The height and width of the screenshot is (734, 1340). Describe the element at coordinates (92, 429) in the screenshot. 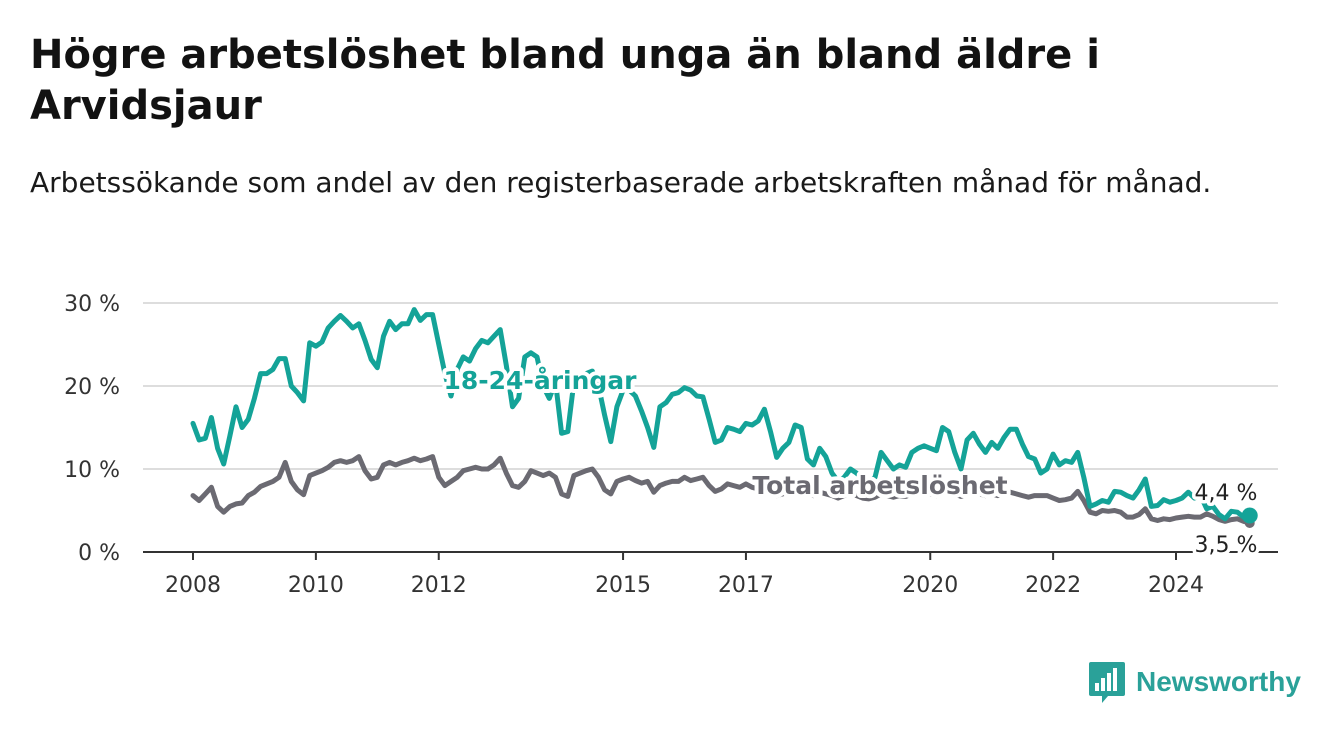

I see `y-axis-ticks: 0 % 10 % 20 % 30 %` at that location.